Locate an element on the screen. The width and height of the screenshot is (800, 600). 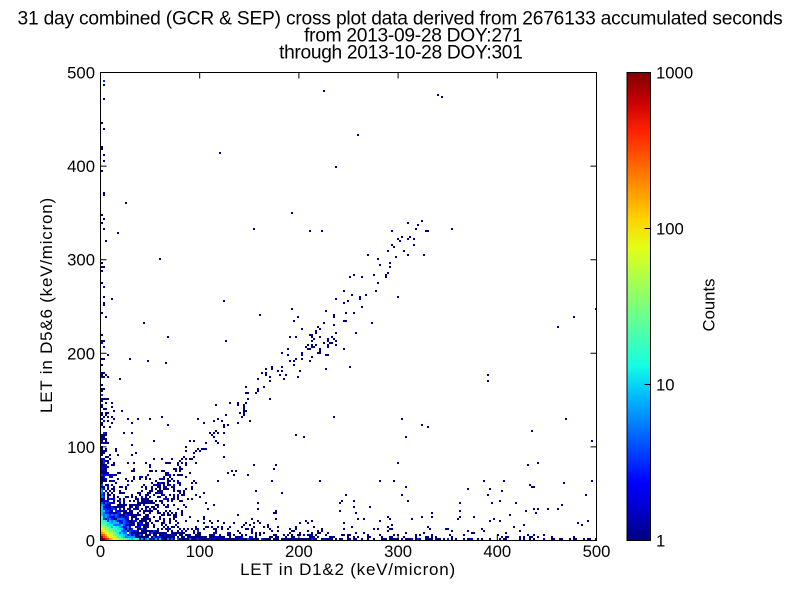
svg-text: LET in D5&6 (keV/micron) is located at coordinates (46, 305).